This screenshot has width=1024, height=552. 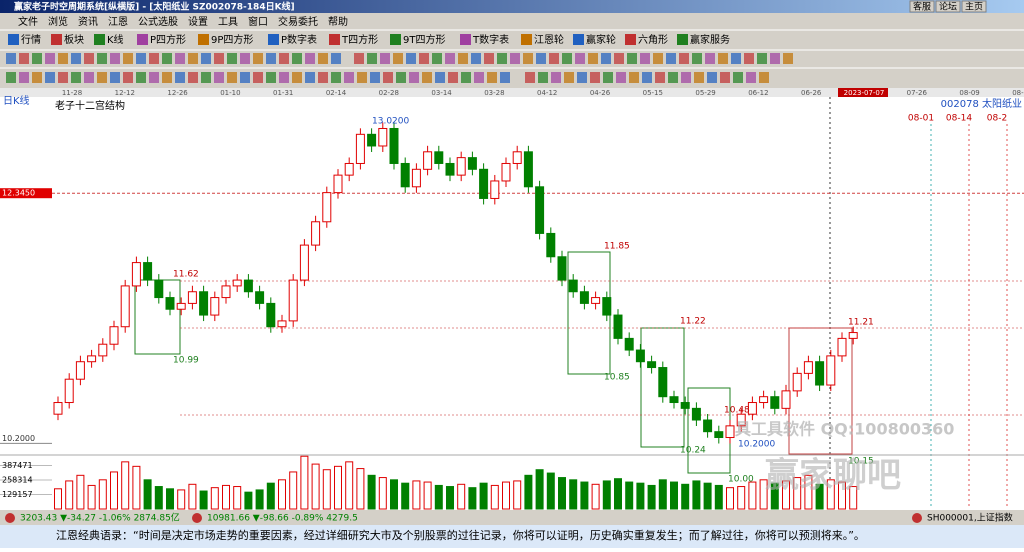 What do you see at coordinates (359, 39) in the screenshot?
I see `toolbar-label: T四方形` at bounding box center [359, 39].